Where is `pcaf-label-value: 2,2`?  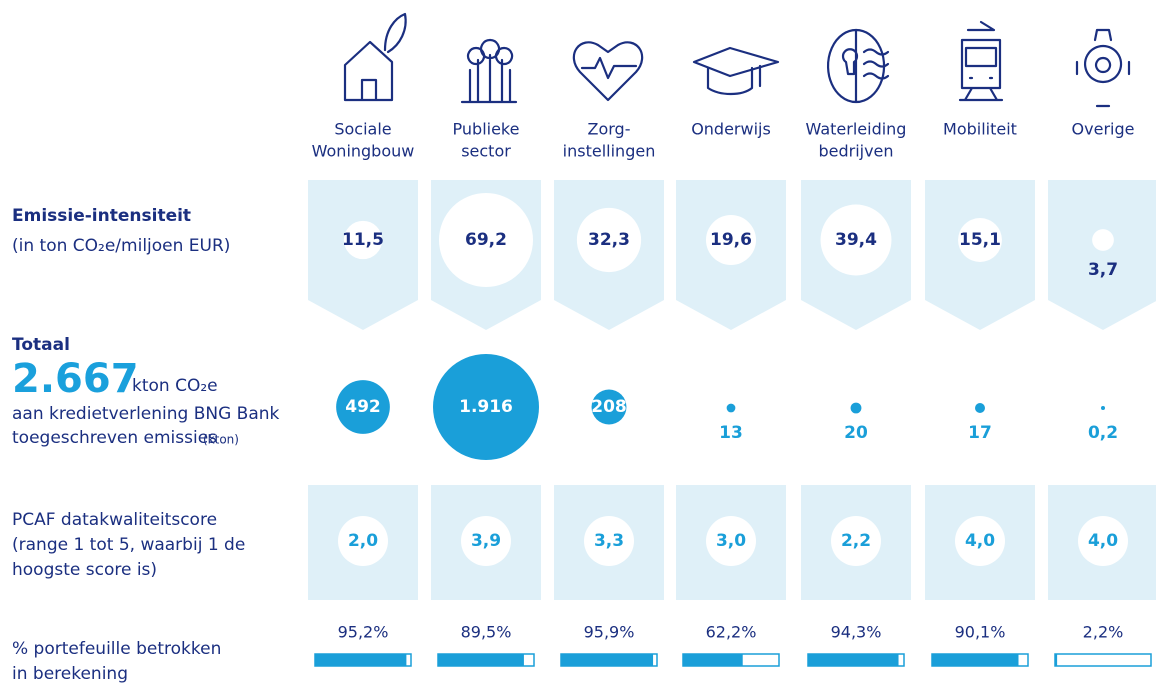
pcaf-label-value: 2,2 is located at coordinates (856, 541).